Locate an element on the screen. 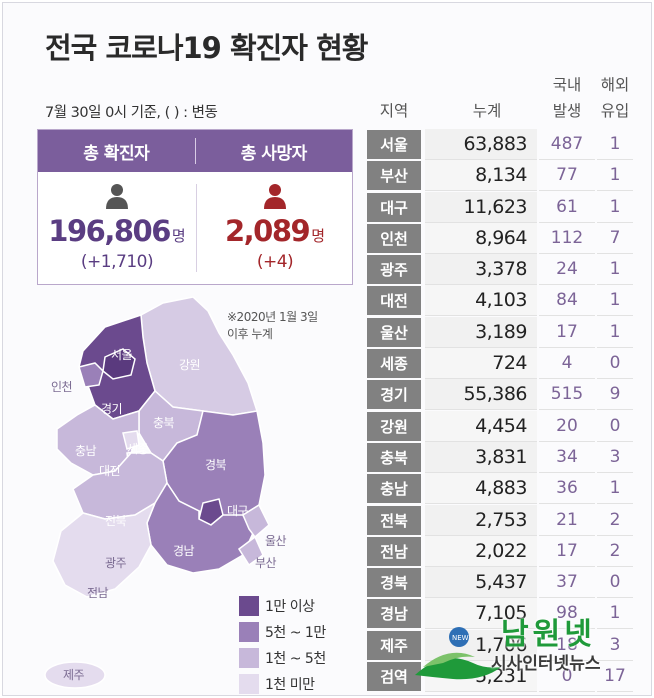 The width and height of the screenshot is (654, 698). cell-region: 광주 is located at coordinates (394, 270).